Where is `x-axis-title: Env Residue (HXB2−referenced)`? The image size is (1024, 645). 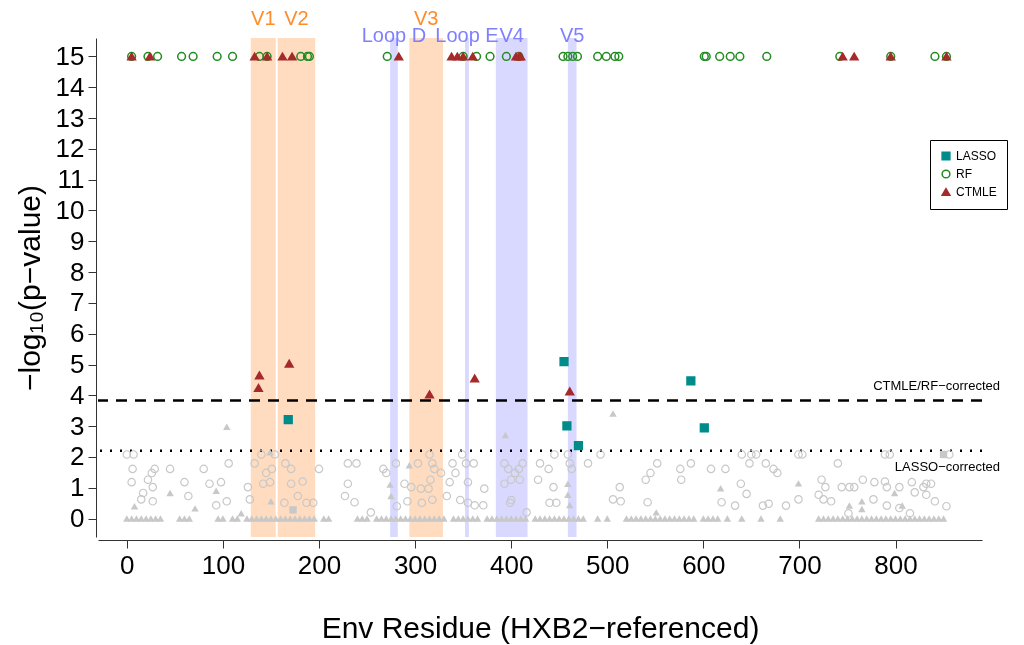
x-axis-title: Env Residue (HXB2−referenced) is located at coordinates (540, 627).